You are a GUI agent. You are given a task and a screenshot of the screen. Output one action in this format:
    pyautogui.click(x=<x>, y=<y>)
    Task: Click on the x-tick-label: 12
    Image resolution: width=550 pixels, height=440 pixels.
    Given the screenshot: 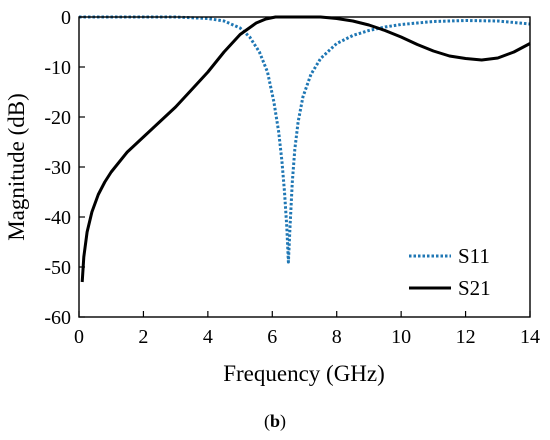 What is the action you would take?
    pyautogui.click(x=466, y=337)
    